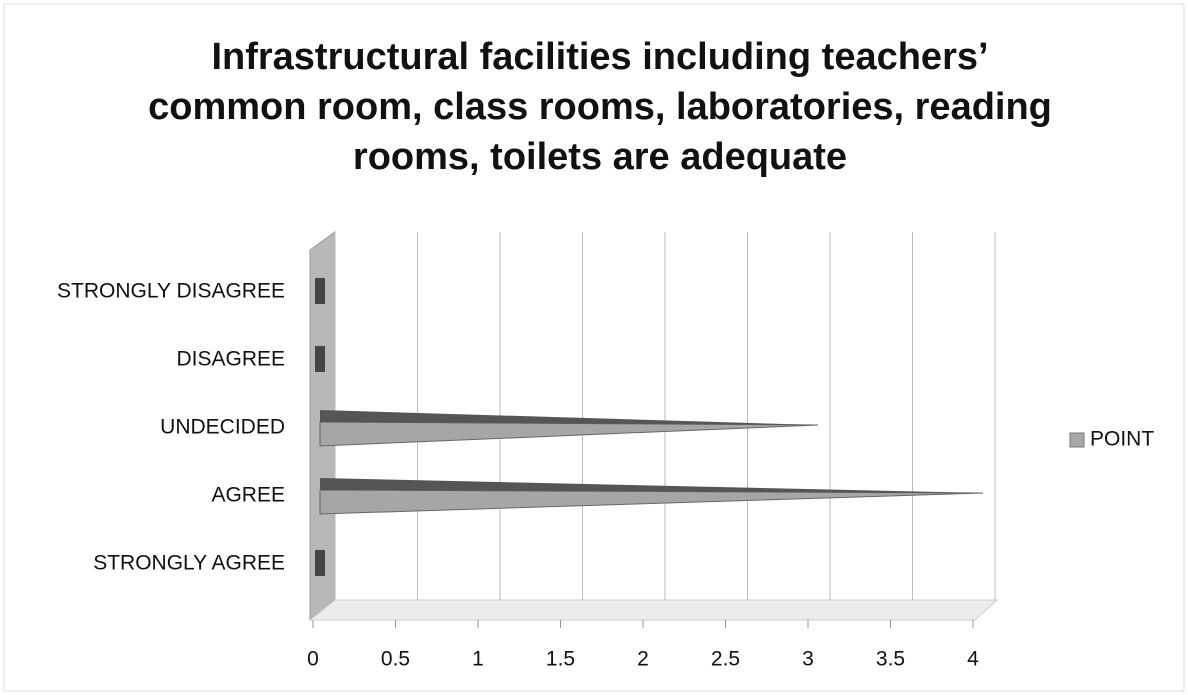  What do you see at coordinates (222, 427) in the screenshot?
I see `y-tick-label: UNDECIDED` at bounding box center [222, 427].